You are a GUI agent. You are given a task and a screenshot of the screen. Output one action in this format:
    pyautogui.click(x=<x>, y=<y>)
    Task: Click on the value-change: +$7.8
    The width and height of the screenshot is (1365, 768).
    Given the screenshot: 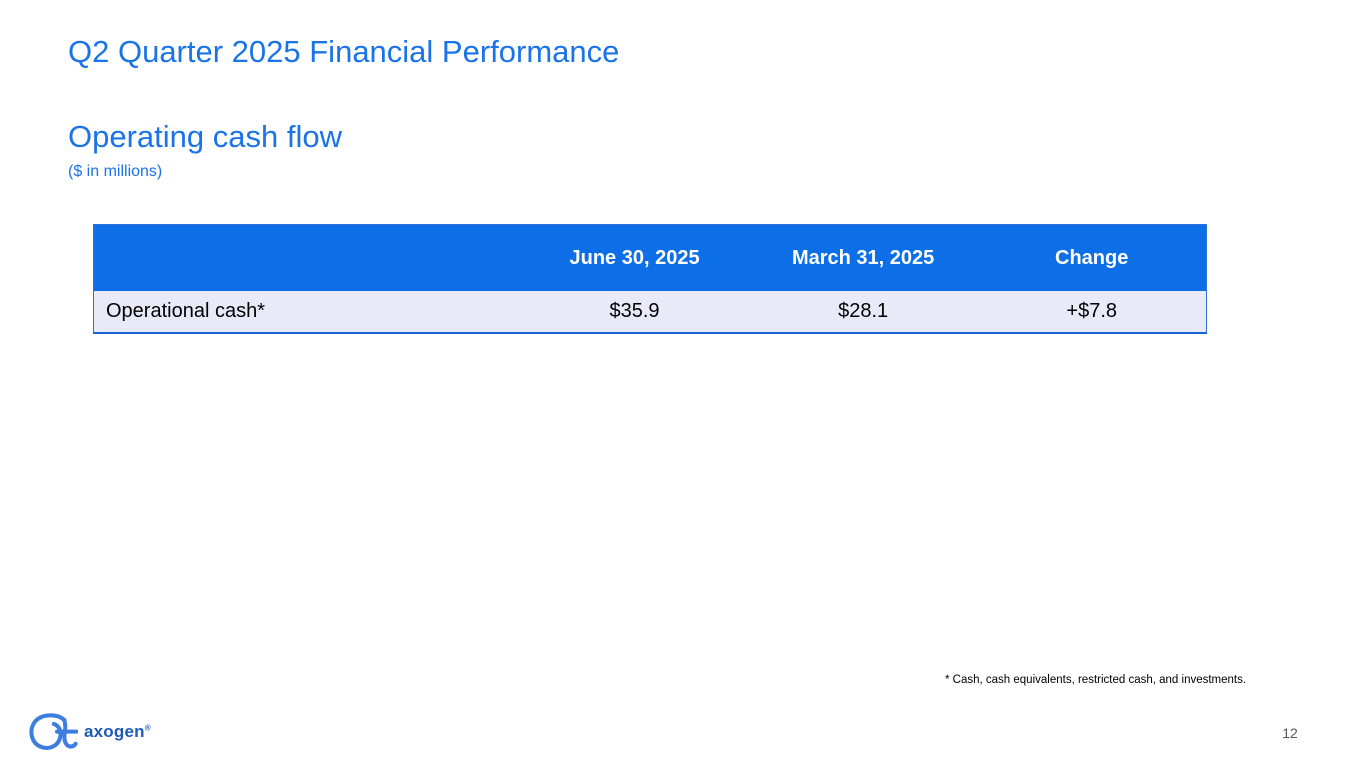 What is the action you would take?
    pyautogui.click(x=1091, y=311)
    